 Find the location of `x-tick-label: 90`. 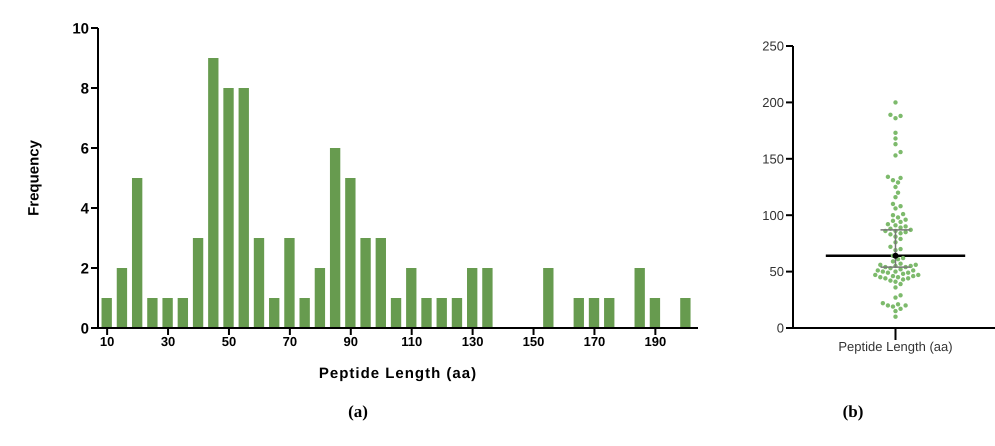

x-tick-label: 90 is located at coordinates (351, 342).